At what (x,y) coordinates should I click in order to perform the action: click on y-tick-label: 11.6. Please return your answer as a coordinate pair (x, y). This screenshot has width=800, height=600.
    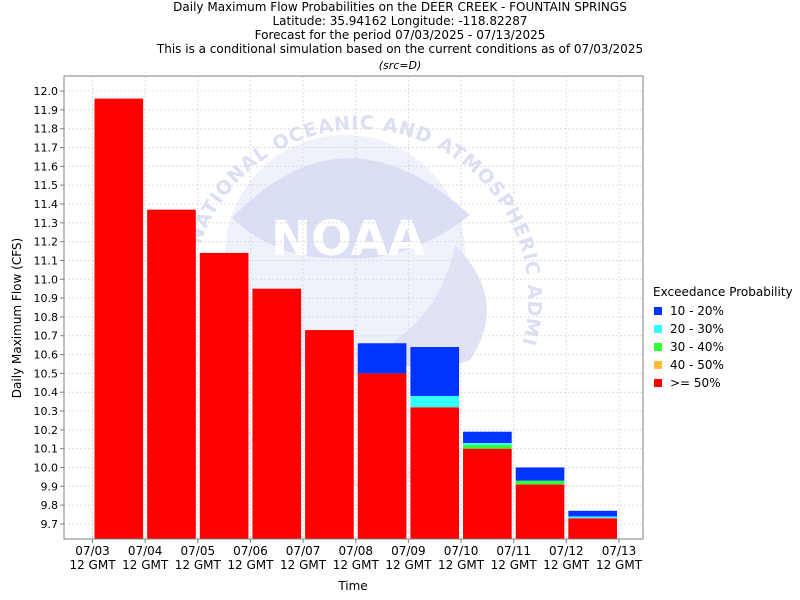
    Looking at the image, I should click on (46, 166).